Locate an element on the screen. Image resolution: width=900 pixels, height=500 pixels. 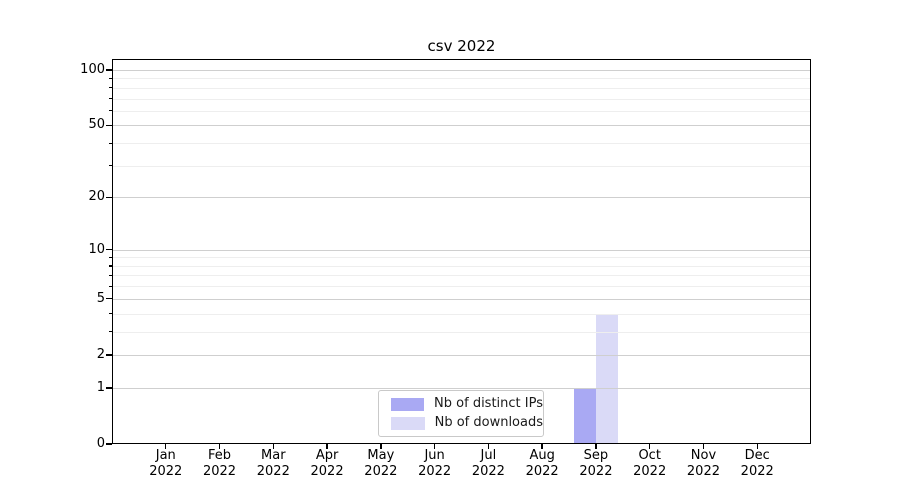
legend: Nb of distinct IPs Nb of downloads is located at coordinates (461, 413).